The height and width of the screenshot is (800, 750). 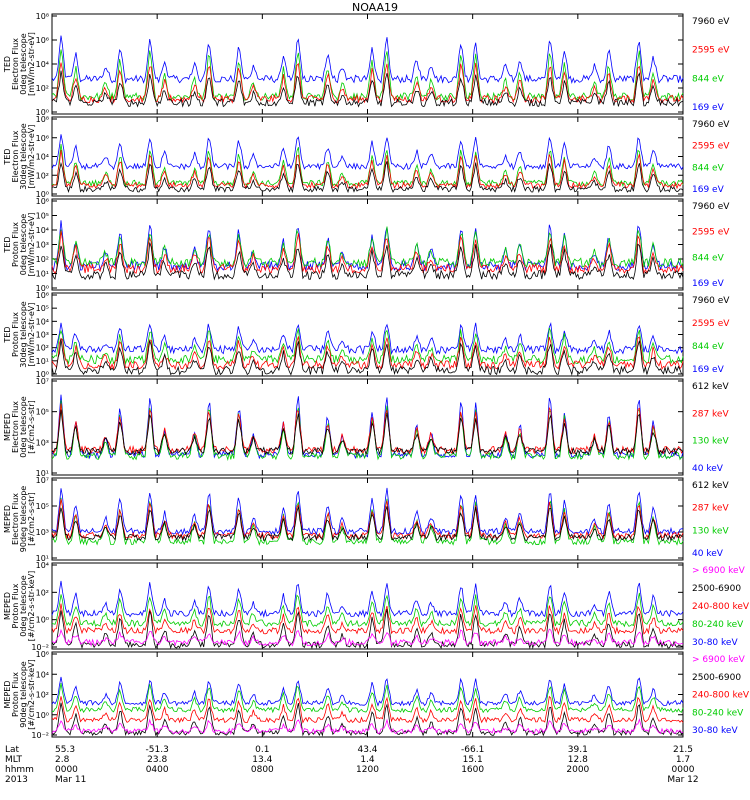 What do you see at coordinates (375, 7) in the screenshot?
I see `chart-title: NOAA19` at bounding box center [375, 7].